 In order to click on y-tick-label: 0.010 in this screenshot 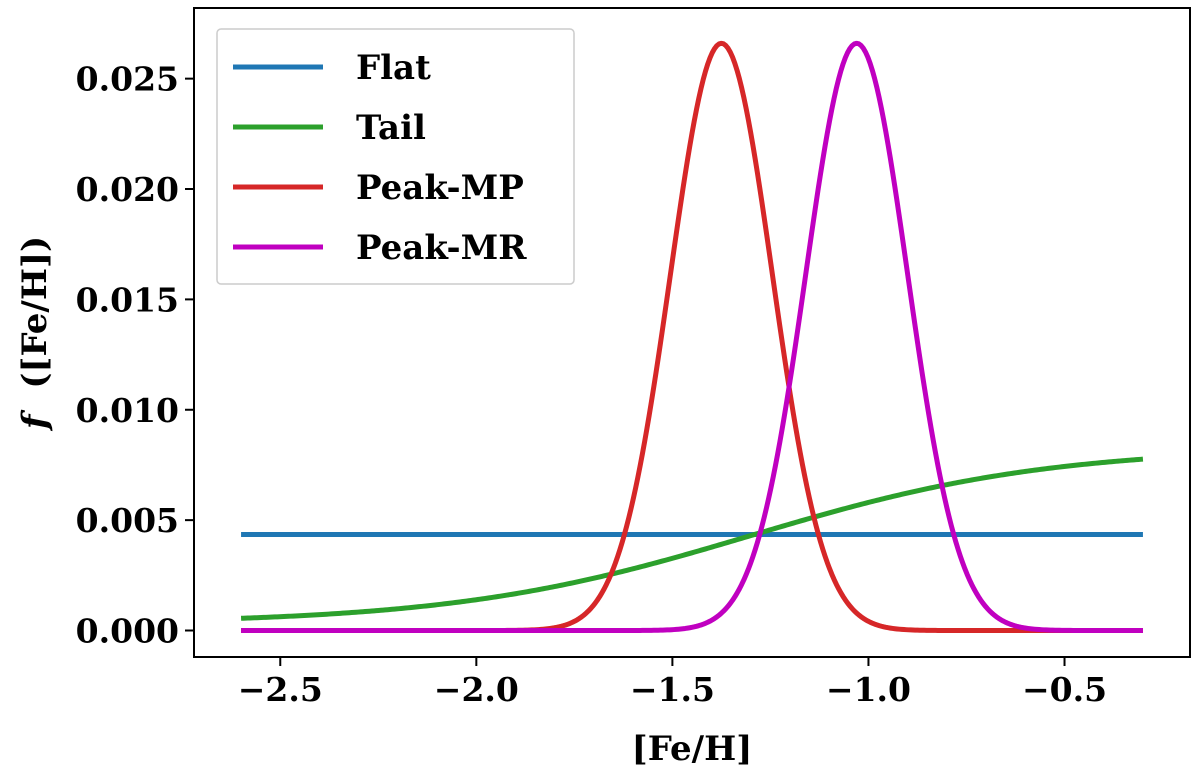, I will do `click(127, 410)`.